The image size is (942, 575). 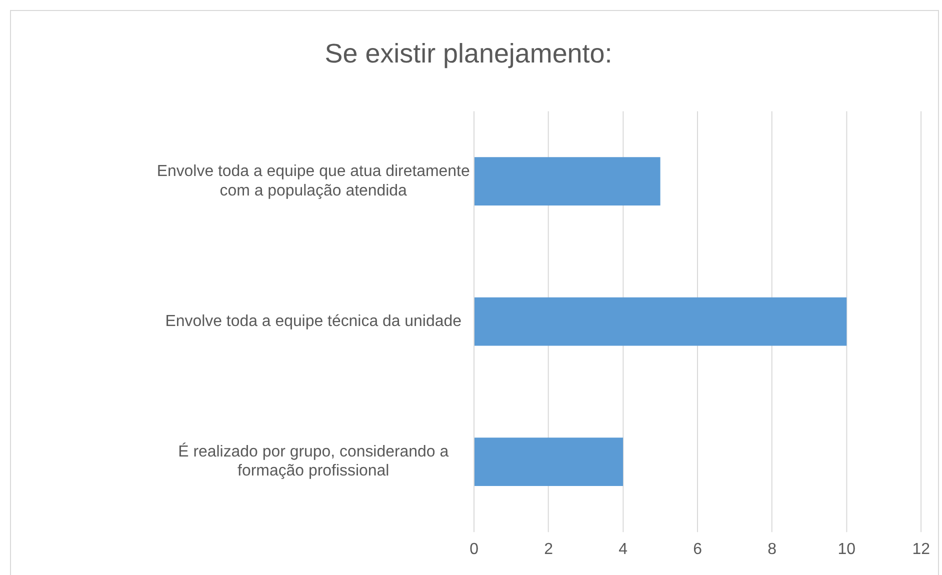 What do you see at coordinates (313, 461) in the screenshot?
I see `y-tick-label: É realizado por grupo, considerando a formação profissional` at bounding box center [313, 461].